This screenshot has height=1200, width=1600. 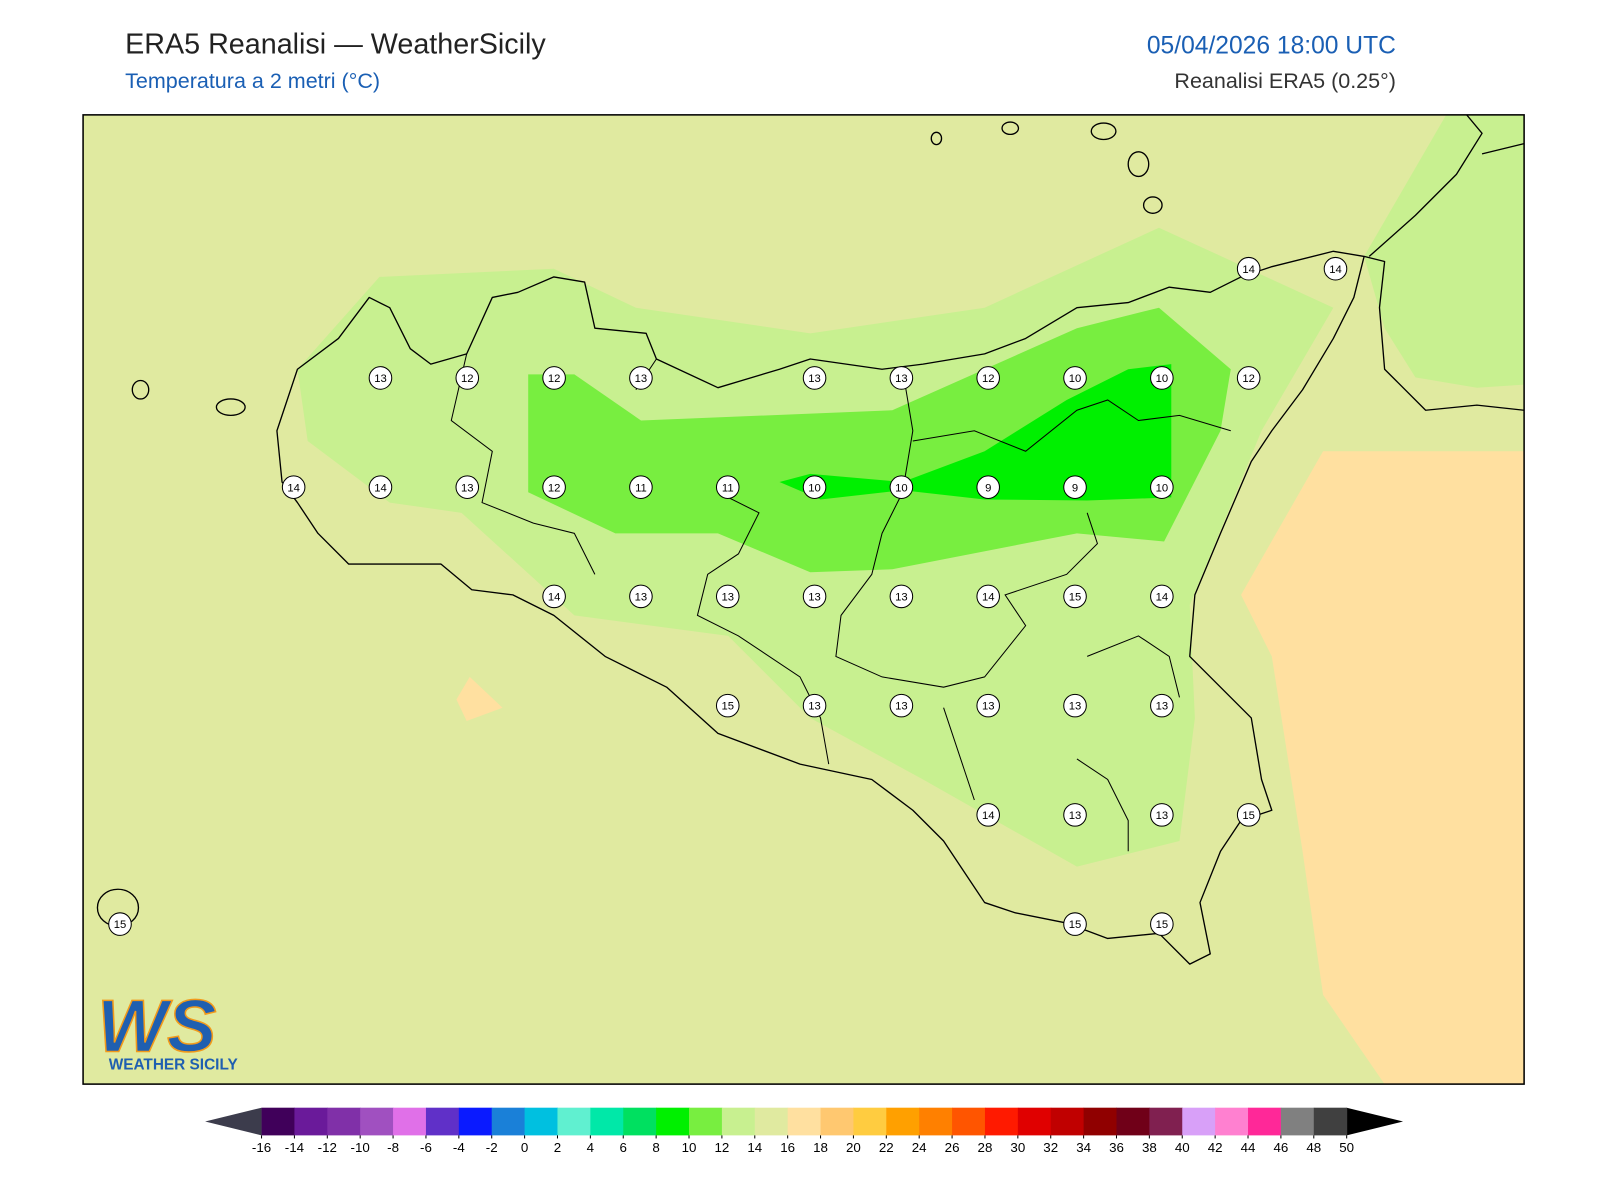 I want to click on colorbar-tick-label: 22, so click(x=886, y=1147).